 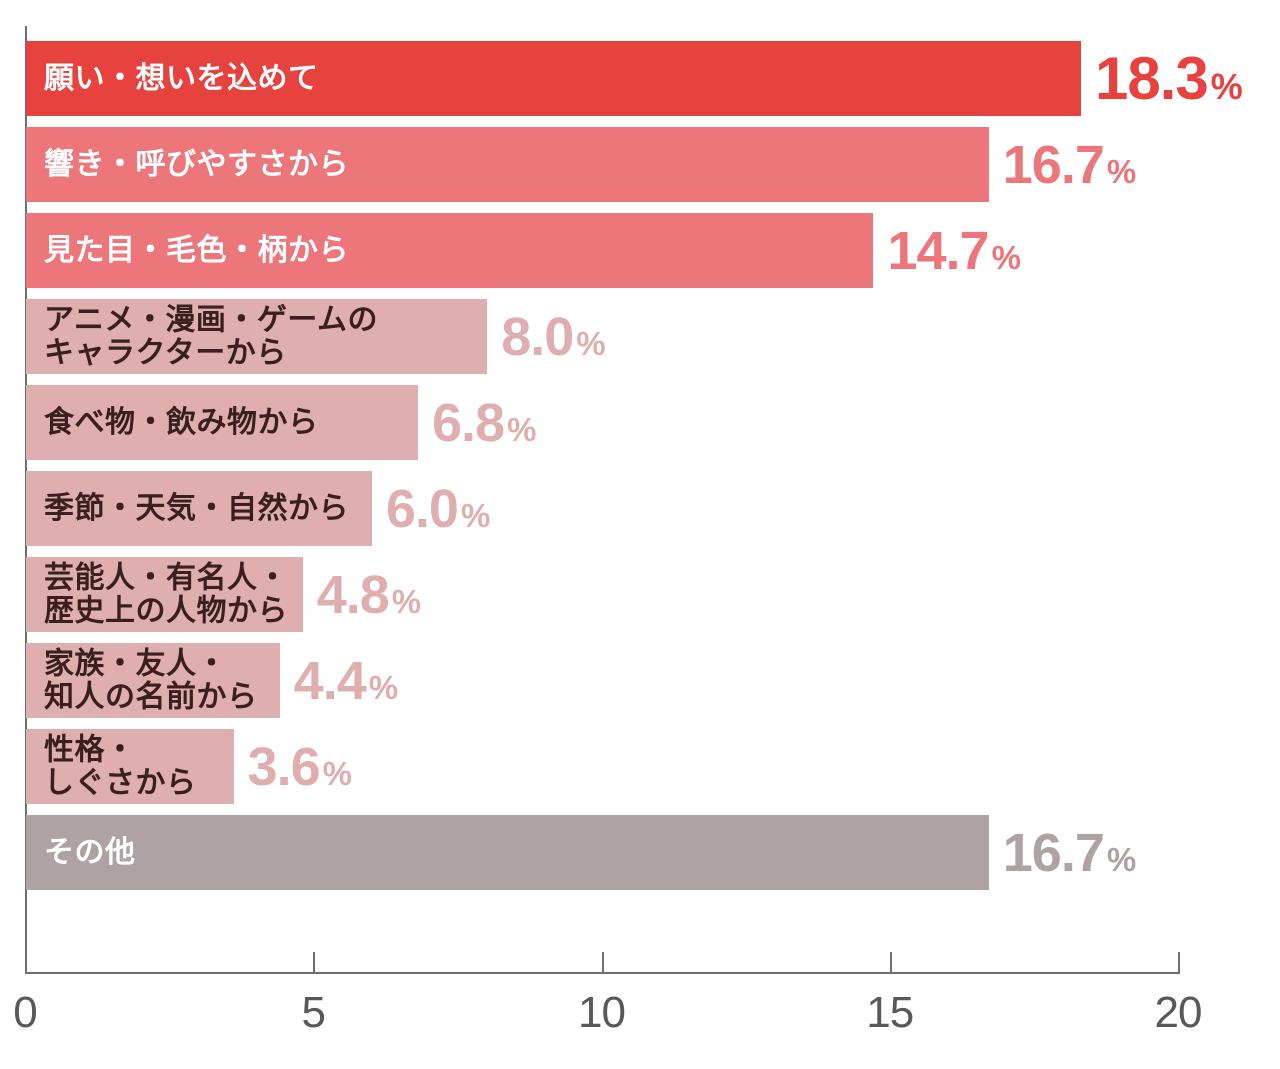 What do you see at coordinates (120, 766) in the screenshot?
I see `bar-category-label: 性格・ しぐさから` at bounding box center [120, 766].